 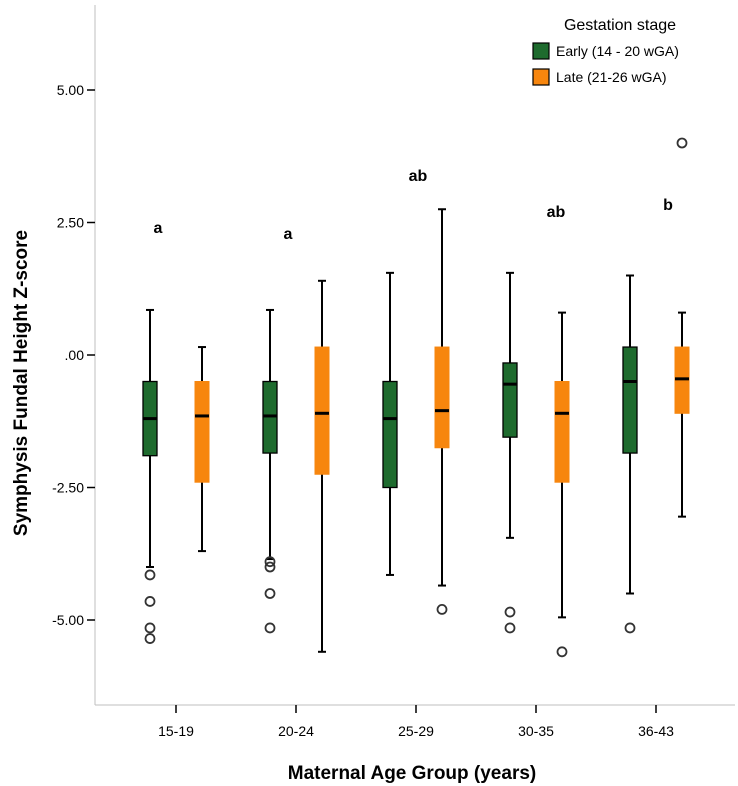 I want to click on y-tick-label: -2.50, so click(x=68, y=488).